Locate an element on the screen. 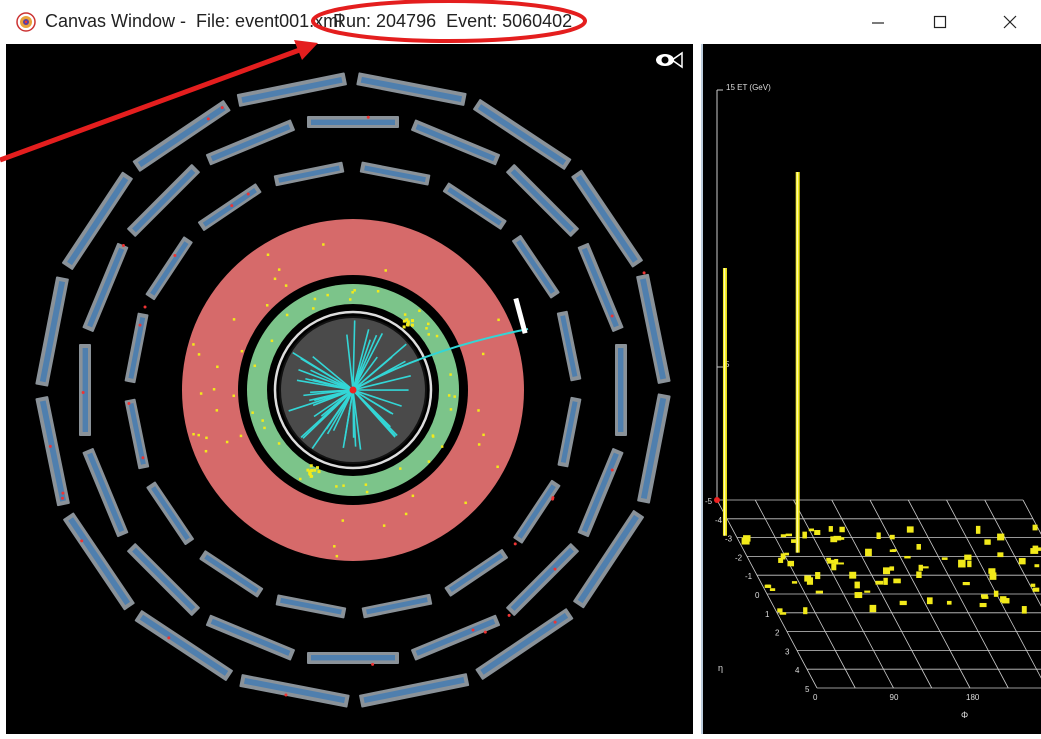 Image resolution: width=1041 pixels, height=739 pixels. eta-tick-label: 2 is located at coordinates (777, 633).